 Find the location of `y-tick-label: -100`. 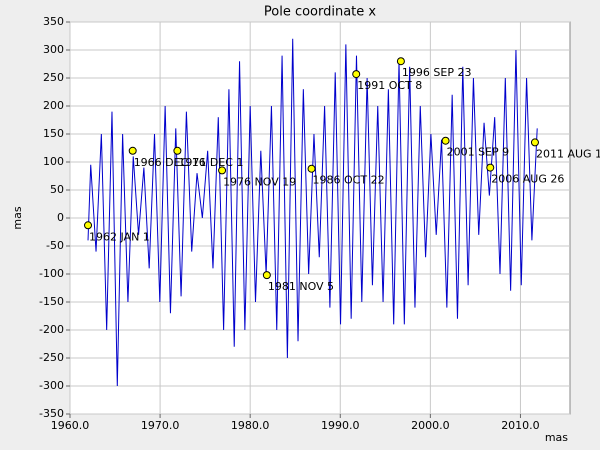

y-tick-label: -100 is located at coordinates (51, 273).